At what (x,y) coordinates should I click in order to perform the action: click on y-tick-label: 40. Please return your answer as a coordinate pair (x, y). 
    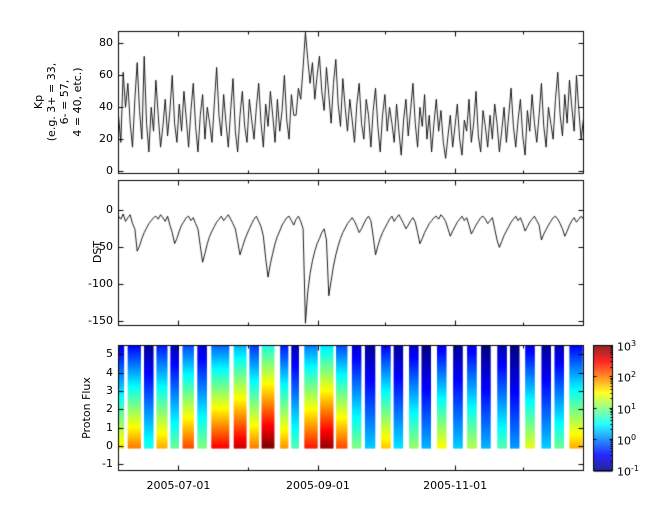
    Looking at the image, I should click on (106, 106).